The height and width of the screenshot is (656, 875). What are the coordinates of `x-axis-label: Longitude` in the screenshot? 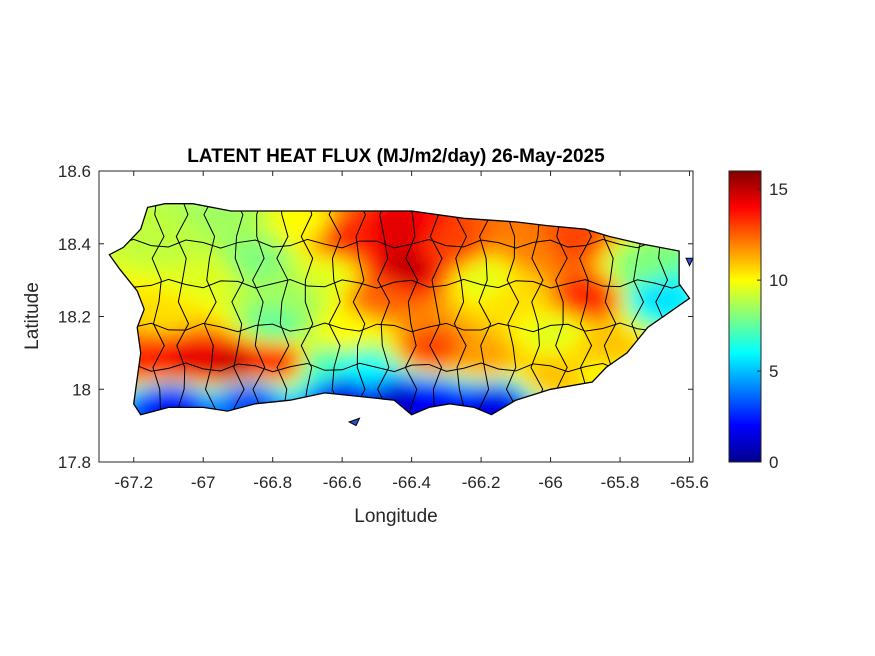 It's located at (395, 516).